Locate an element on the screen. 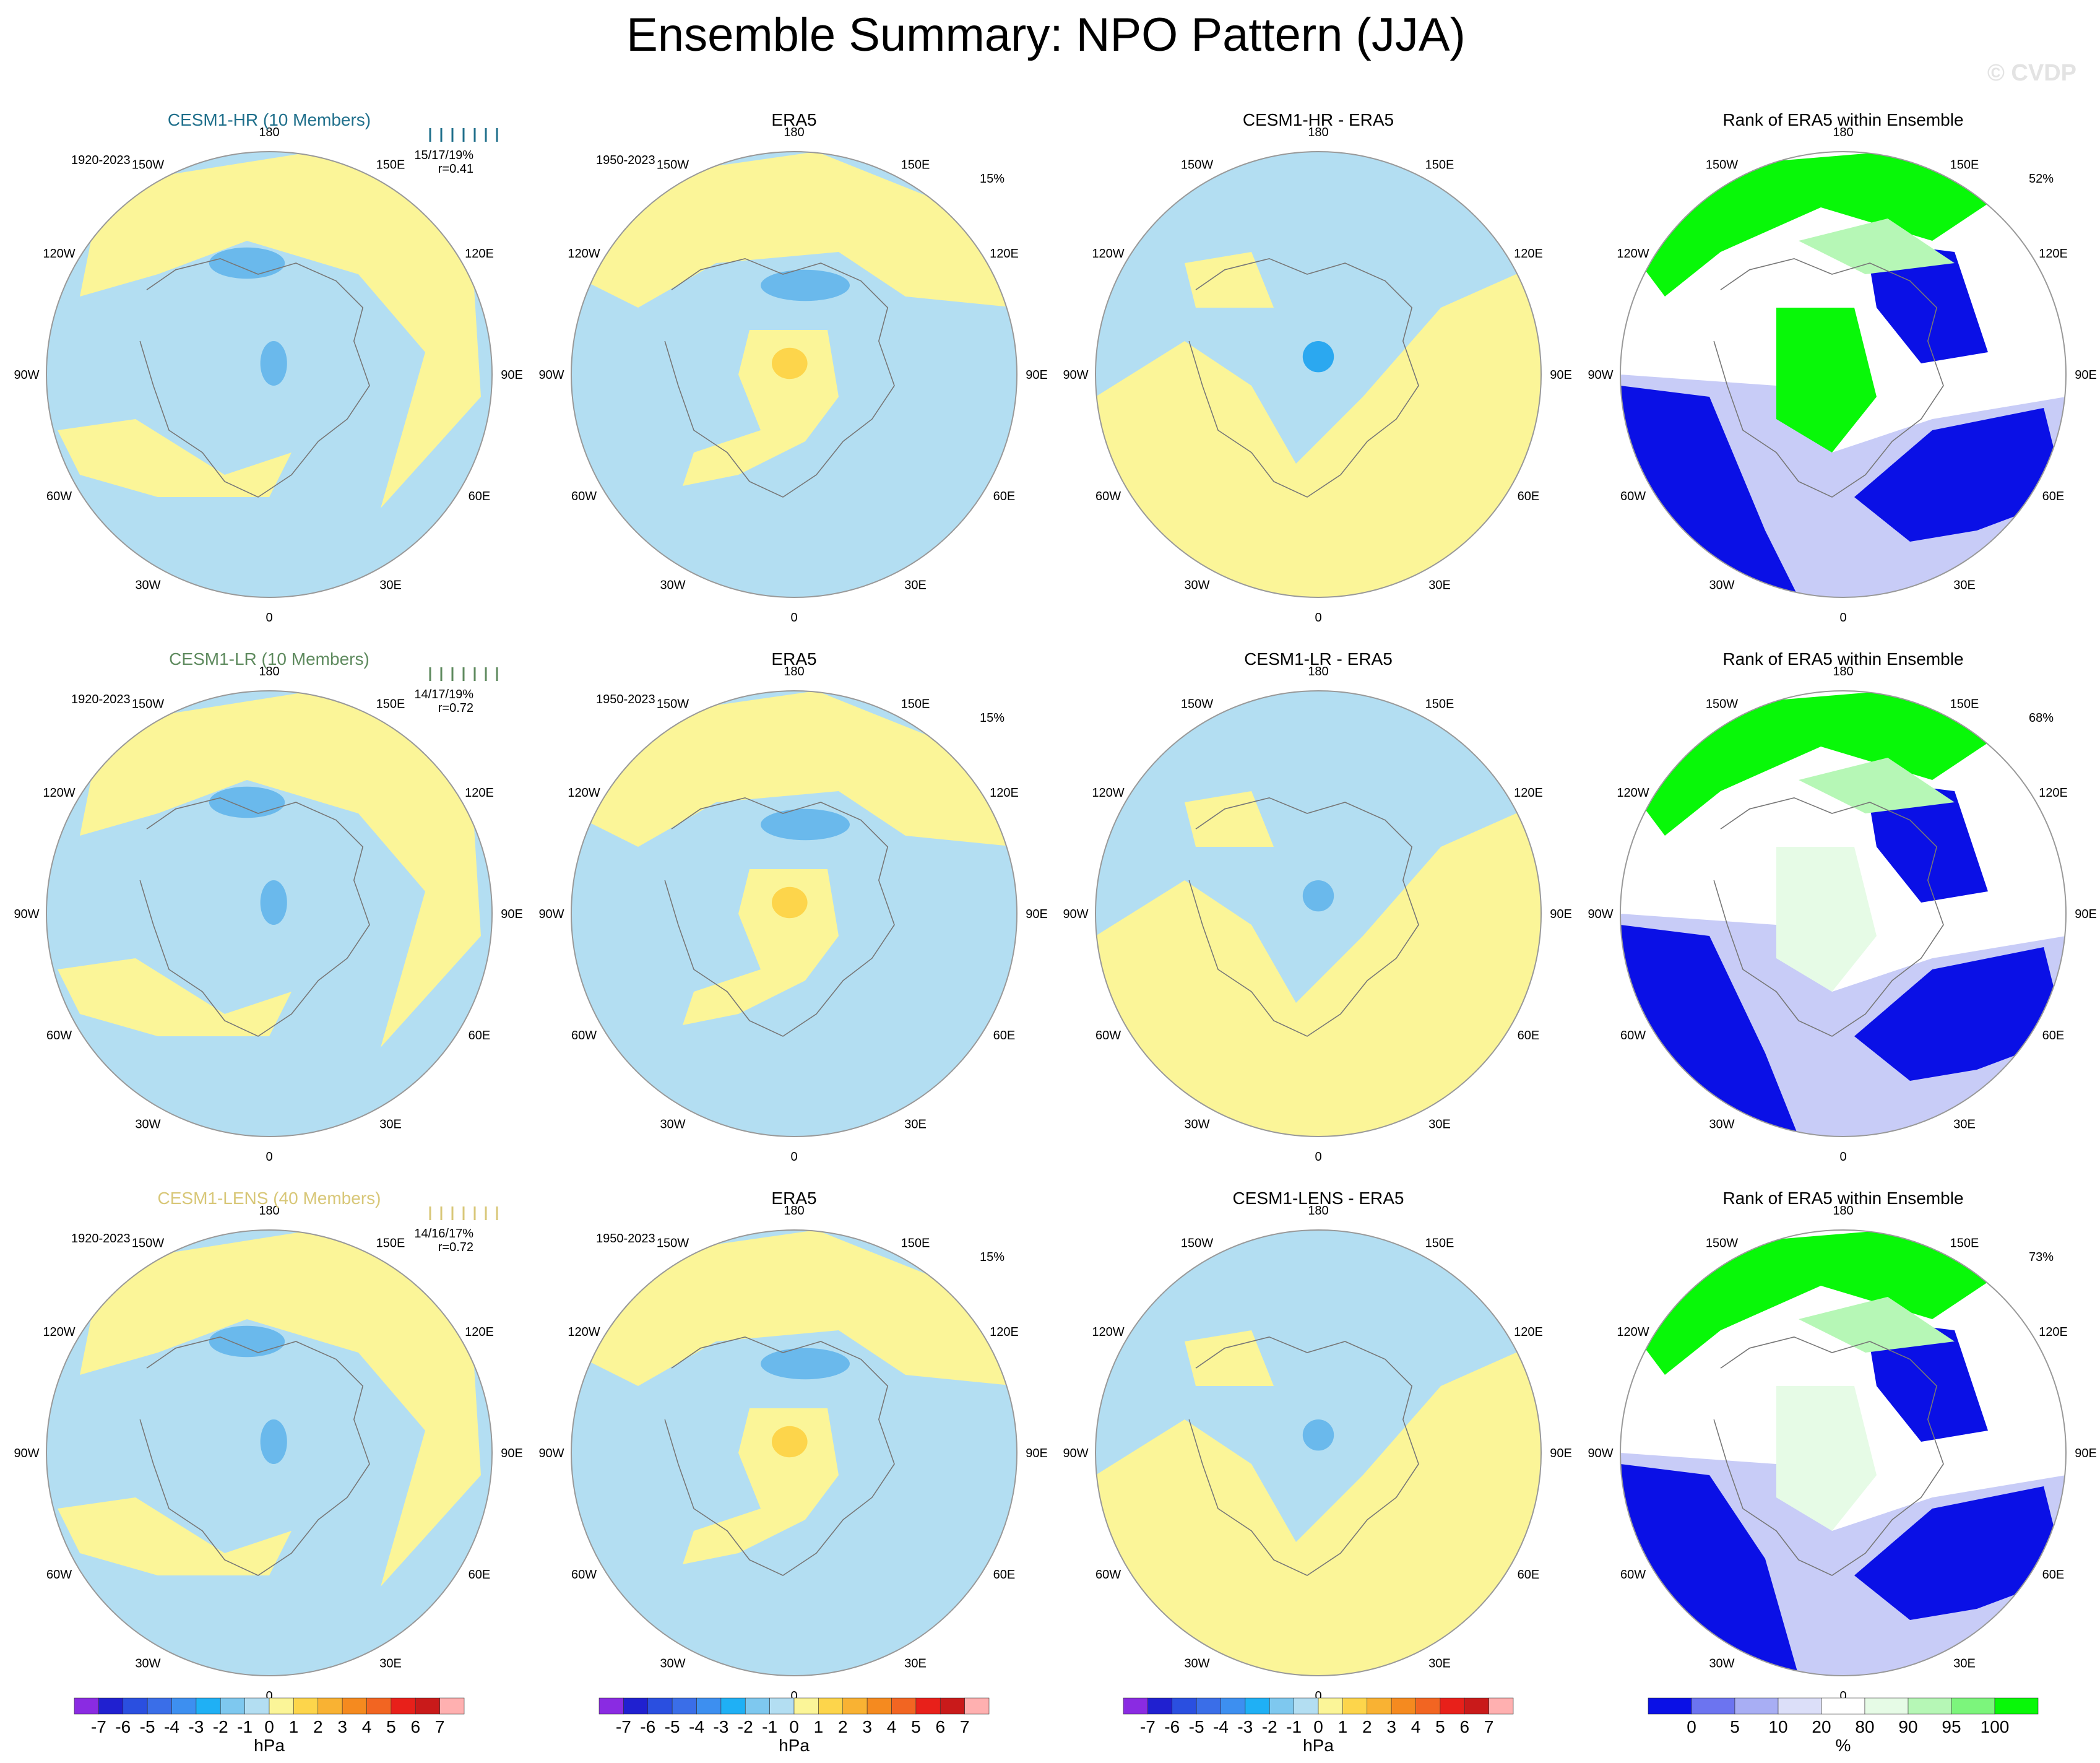 The image size is (2100, 1763). rank-low-region-north is located at coordinates (1926, 842).